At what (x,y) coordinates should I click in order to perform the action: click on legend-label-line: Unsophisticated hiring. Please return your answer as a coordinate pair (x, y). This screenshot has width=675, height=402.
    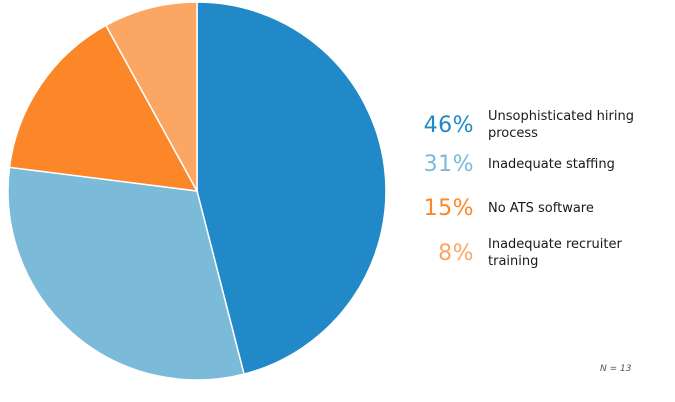
    Looking at the image, I should click on (561, 116).